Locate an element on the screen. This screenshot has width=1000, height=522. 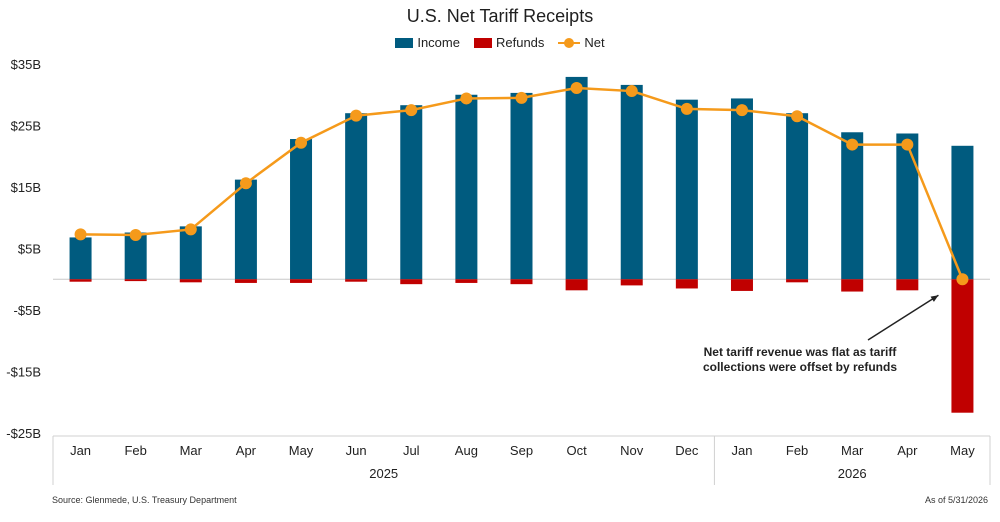
x-tick-label: Jul is located at coordinates (411, 450).